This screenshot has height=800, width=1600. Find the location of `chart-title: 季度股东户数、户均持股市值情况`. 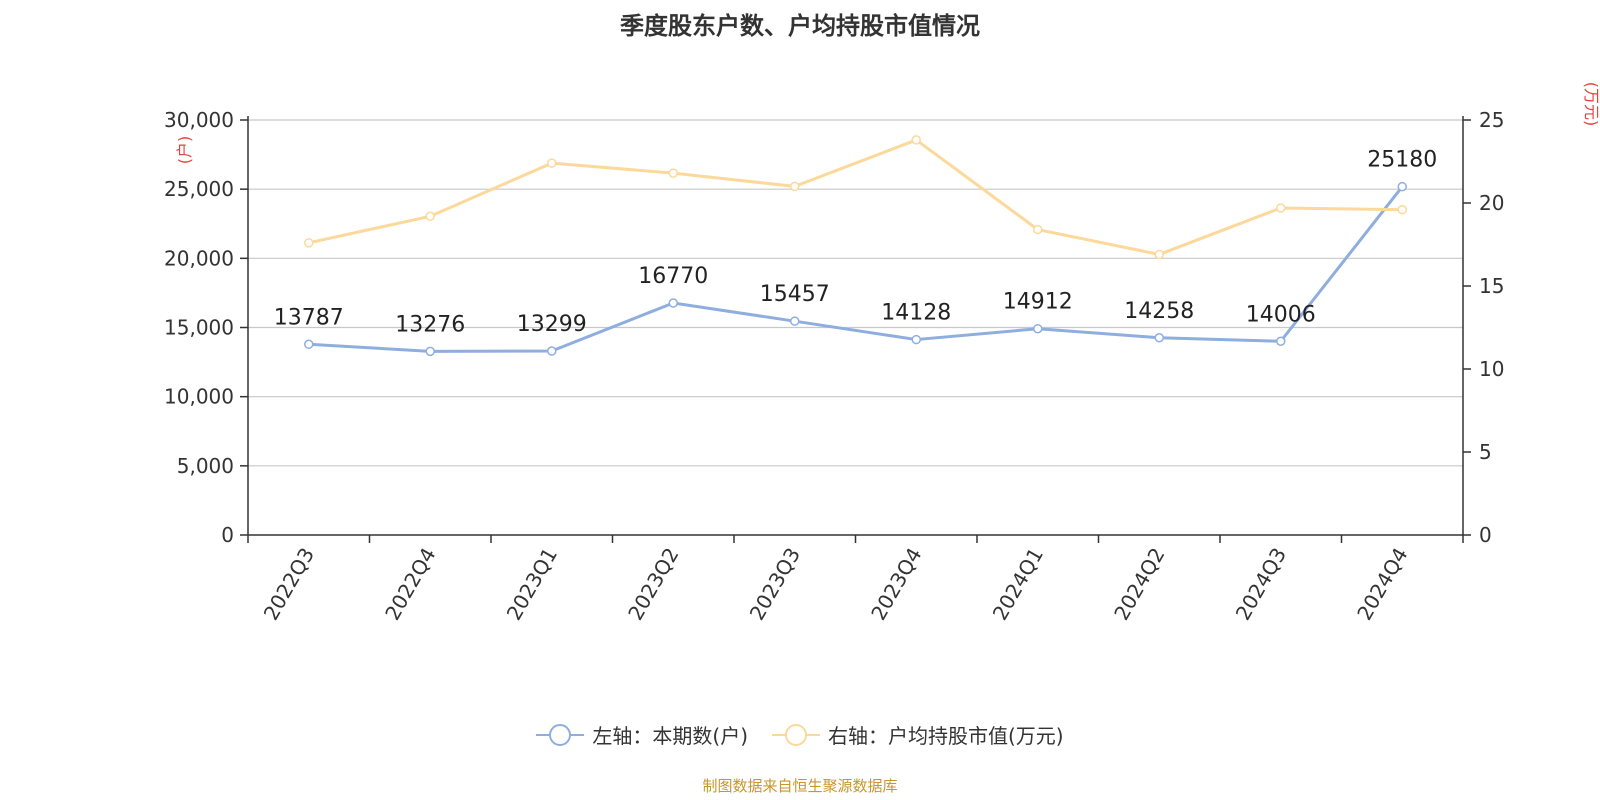

chart-title: 季度股东户数、户均持股市值情况 is located at coordinates (800, 26).